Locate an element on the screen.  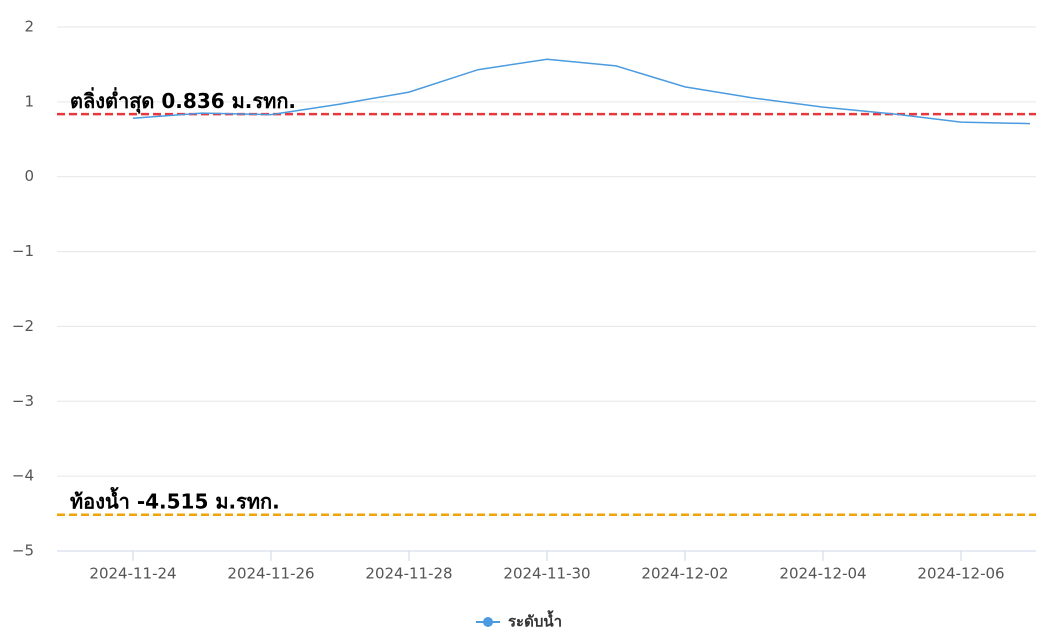
x-tick-label: 2024-12-02 is located at coordinates (684, 574).